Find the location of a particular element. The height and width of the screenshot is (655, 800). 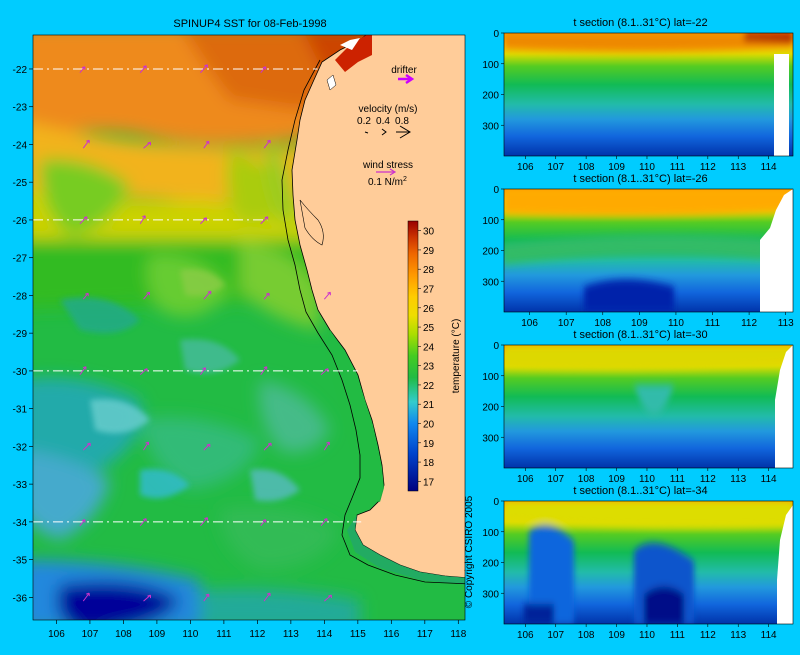

map-x-tick-label: 109 is located at coordinates (157, 634).